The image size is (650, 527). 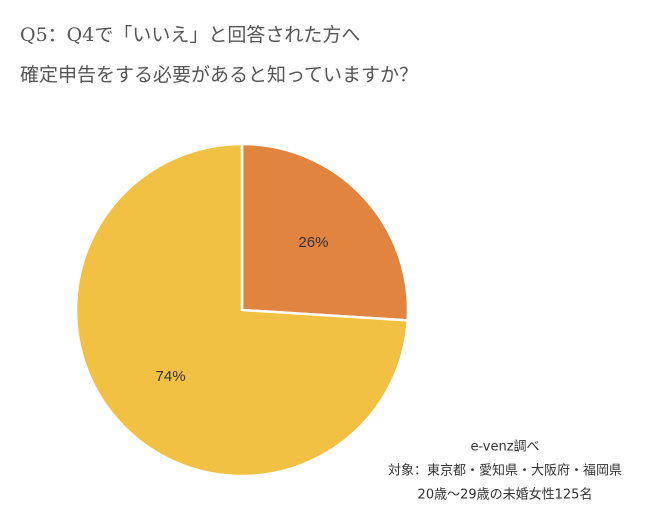 I want to click on chart-title: Q5：Q4で「いいえ」と回答された方へ, so click(x=190, y=35).